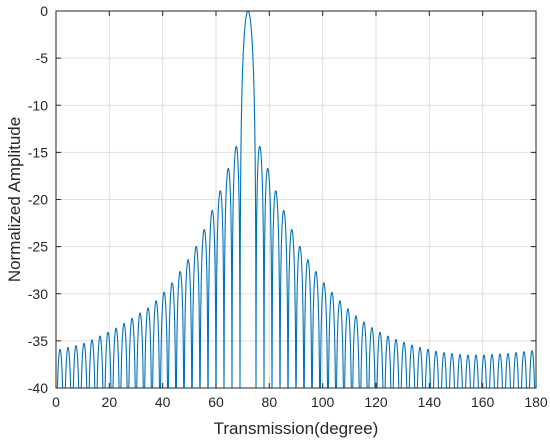 This screenshot has width=550, height=440. What do you see at coordinates (376, 402) in the screenshot?
I see `x-tick-label: 120` at bounding box center [376, 402].